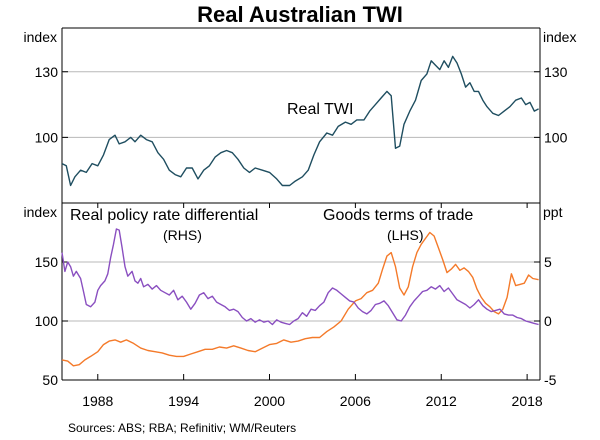 The height and width of the screenshot is (440, 600). What do you see at coordinates (320, 109) in the screenshot?
I see `real-twi-label: Real TWI` at bounding box center [320, 109].